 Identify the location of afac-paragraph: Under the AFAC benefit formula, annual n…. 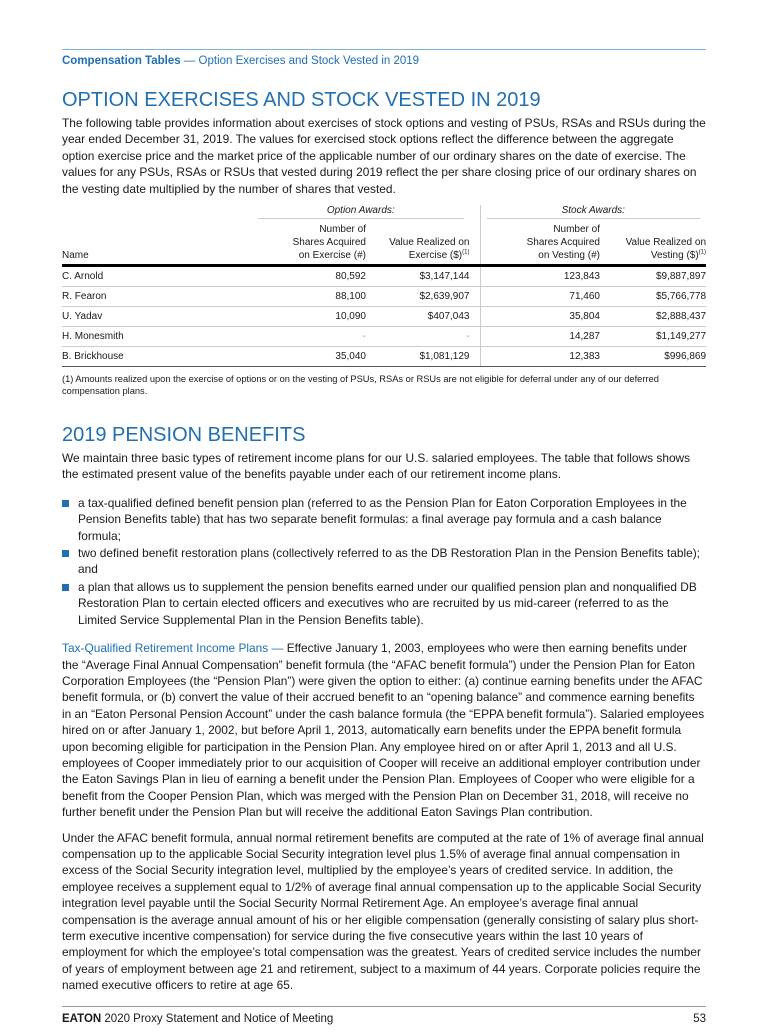
(383, 911).